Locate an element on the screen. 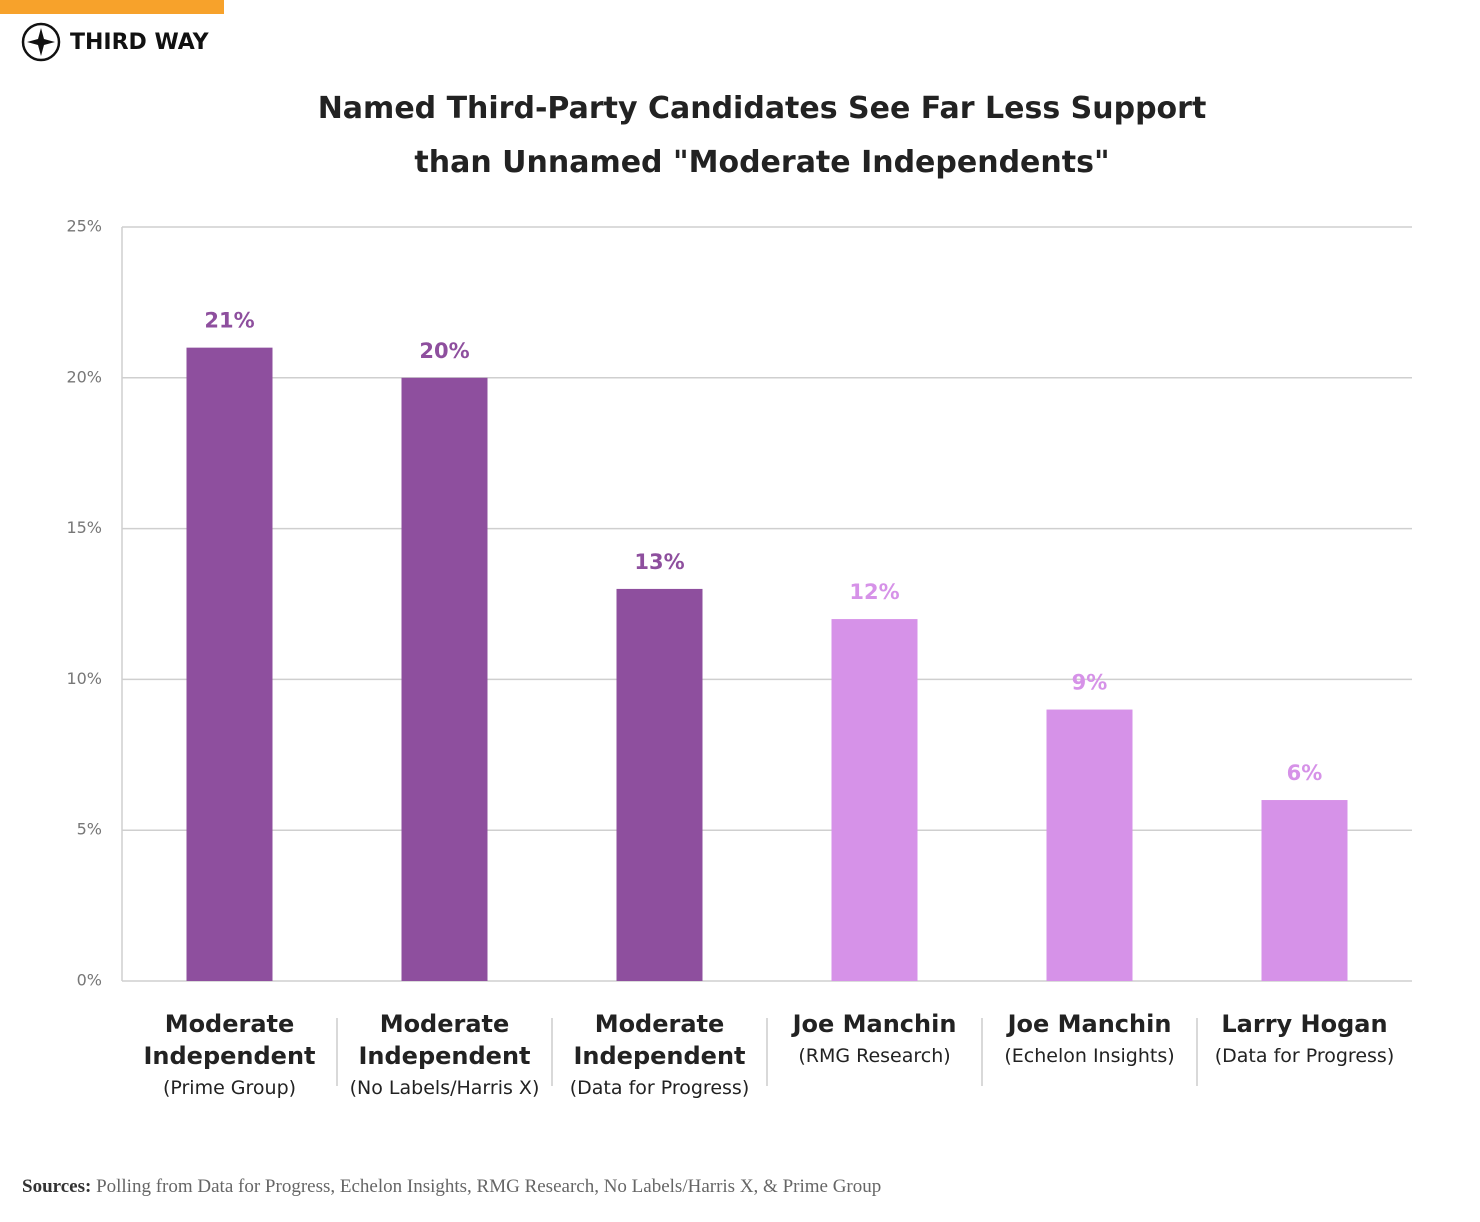 Image resolution: width=1480 pixels, height=1222 pixels. x-tick-label: Larry Hogan (Data for Progress) is located at coordinates (1304, 1040).